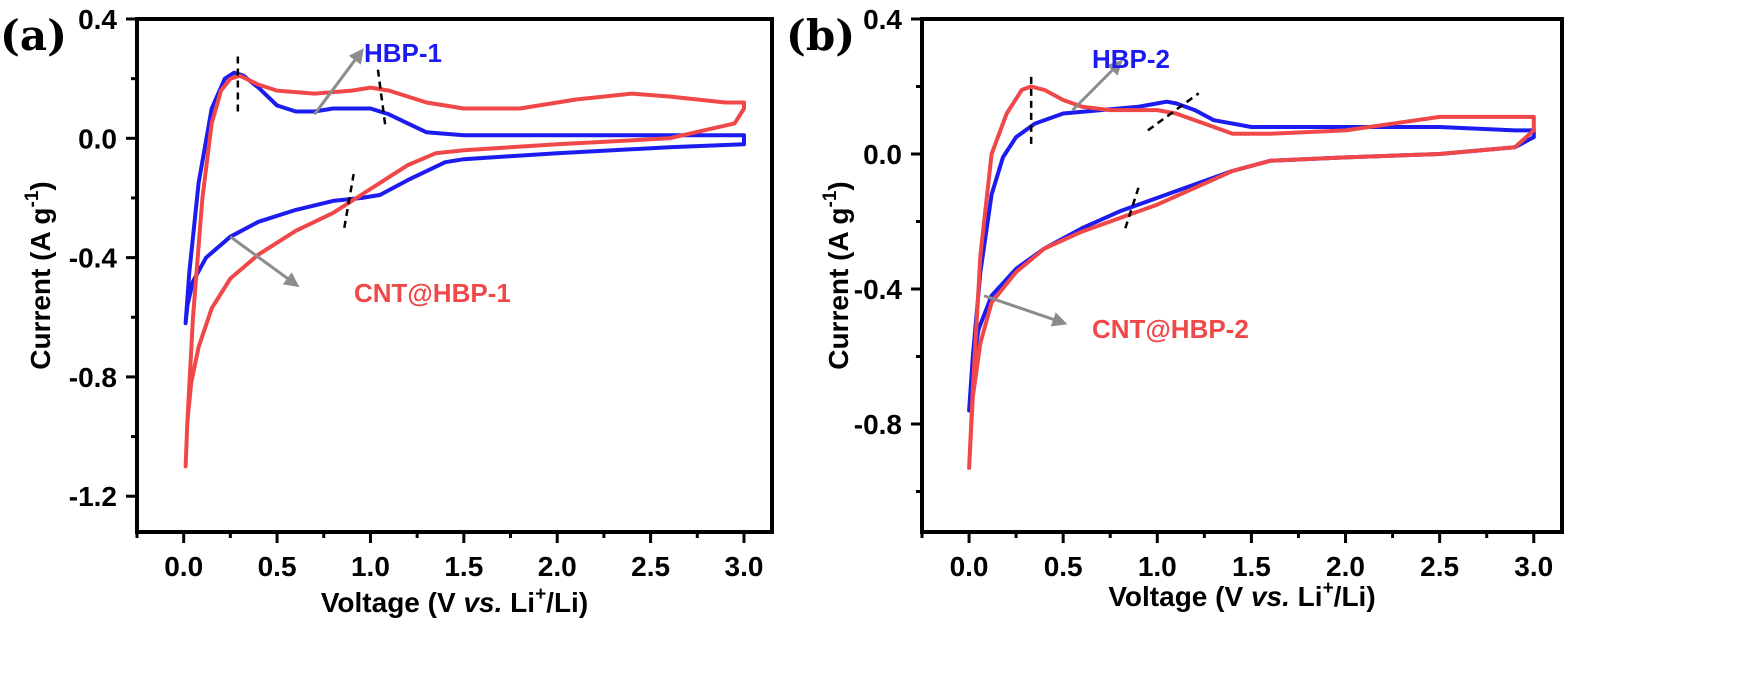 The image size is (1746, 695). Describe the element at coordinates (93, 496) in the screenshot. I see `y-tick-label: -1.2` at that location.